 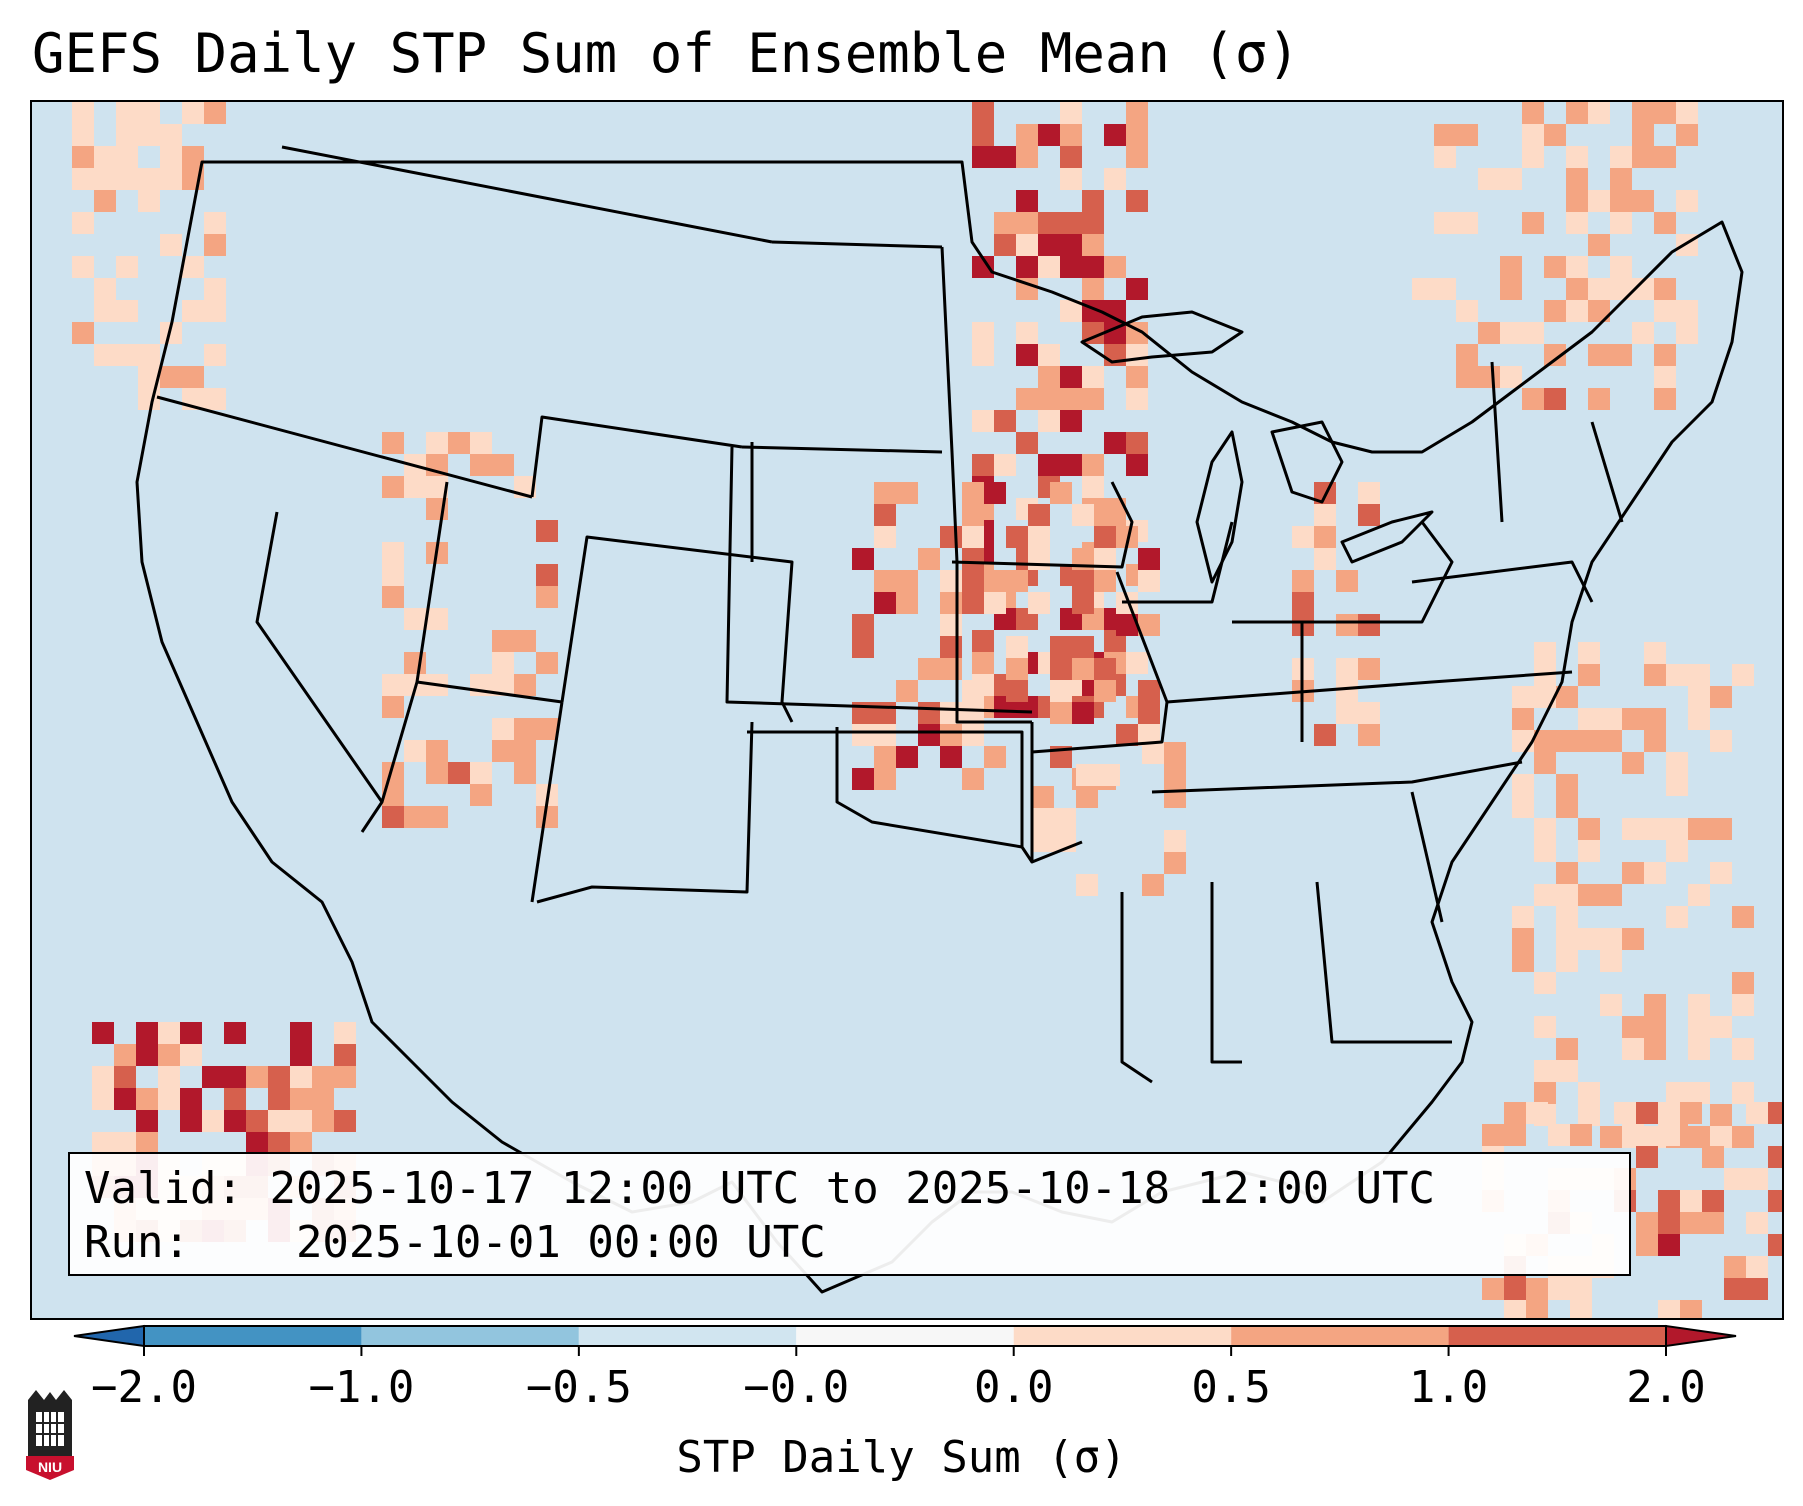 What do you see at coordinates (1219, 507) in the screenshot?
I see `lake-michigan` at bounding box center [1219, 507].